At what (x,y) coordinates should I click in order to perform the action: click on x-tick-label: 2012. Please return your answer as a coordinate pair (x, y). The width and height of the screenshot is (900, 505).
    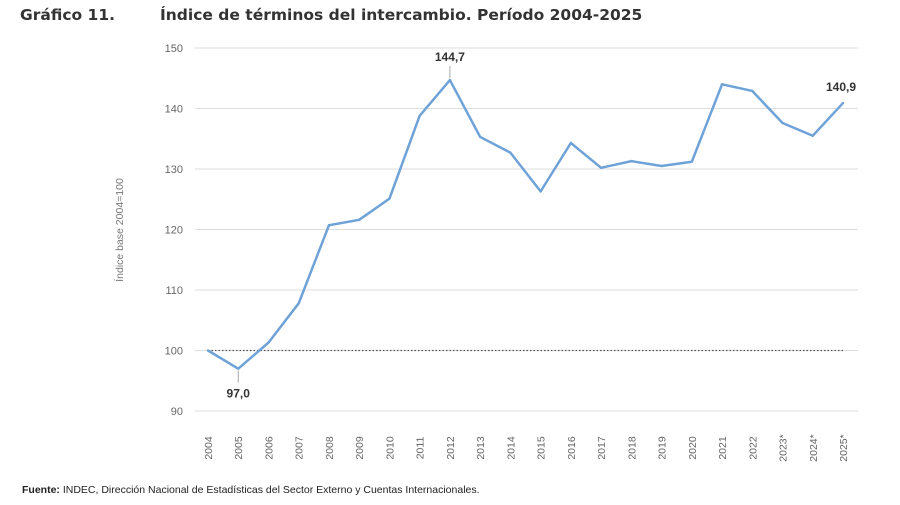
    Looking at the image, I should click on (451, 448).